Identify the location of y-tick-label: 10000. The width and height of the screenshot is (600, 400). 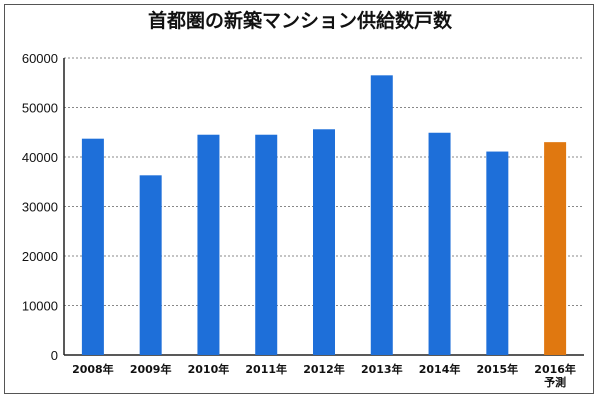
(40, 306).